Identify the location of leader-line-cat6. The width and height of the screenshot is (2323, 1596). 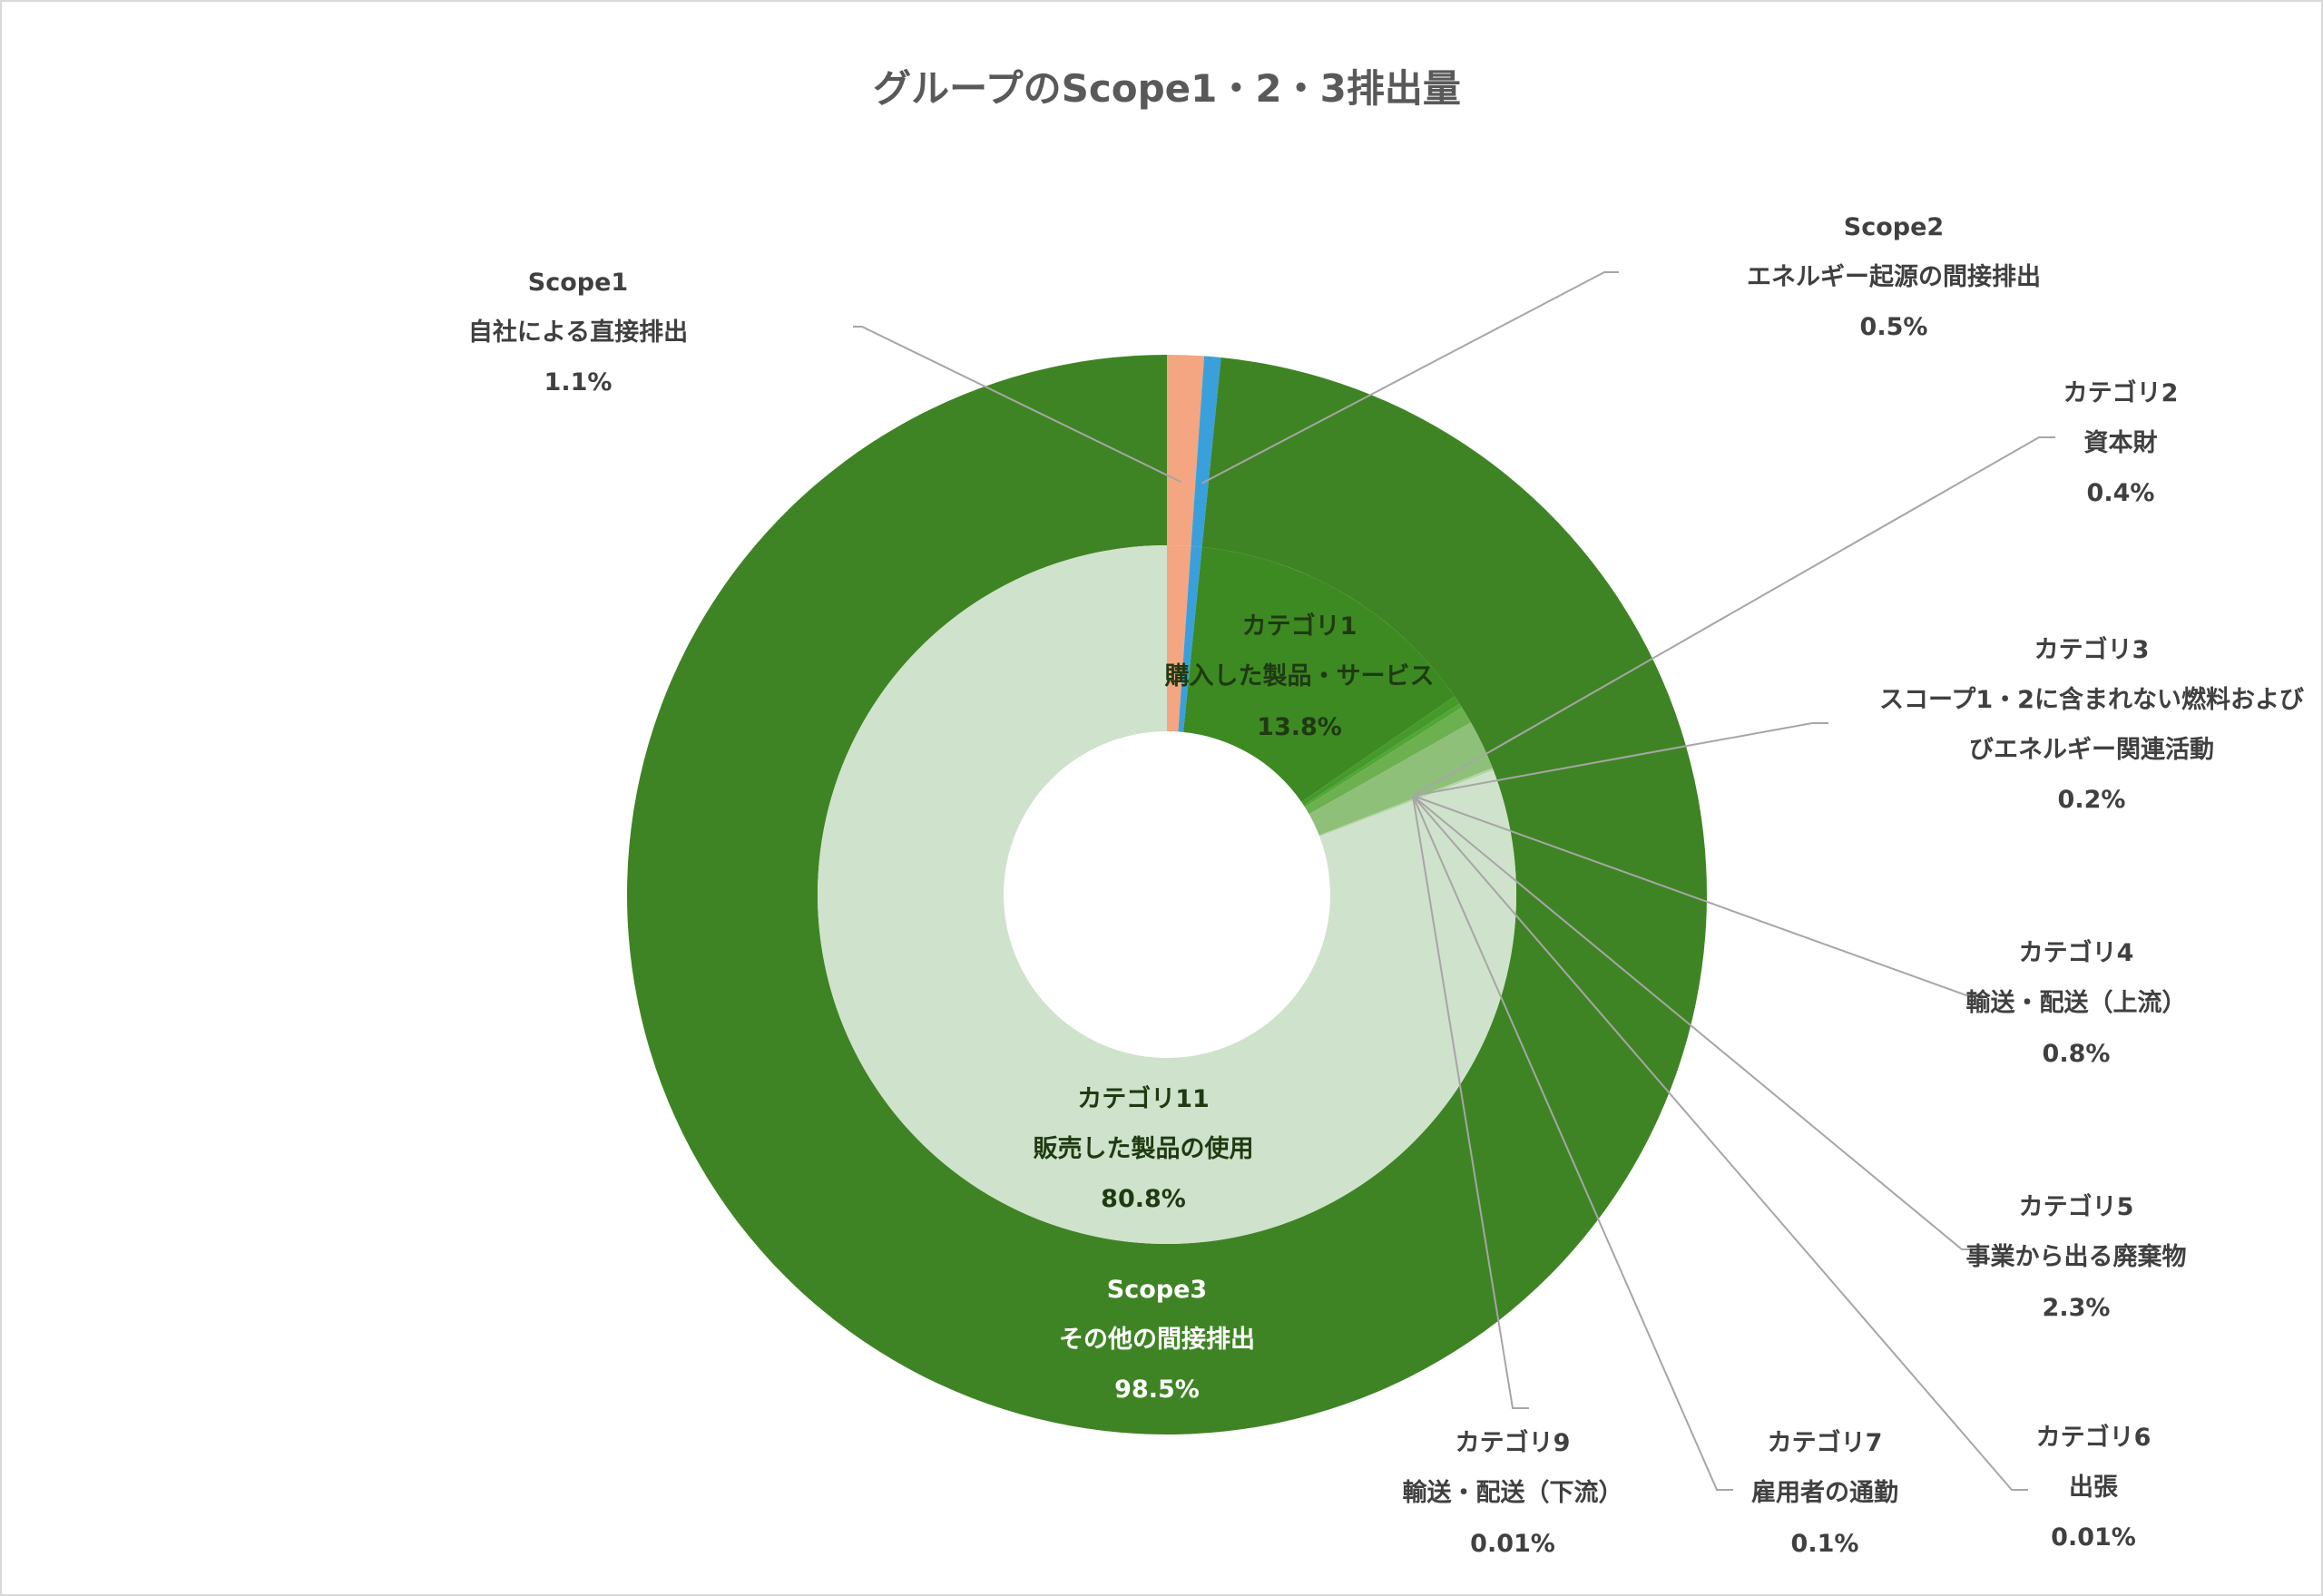
(1720, 1143).